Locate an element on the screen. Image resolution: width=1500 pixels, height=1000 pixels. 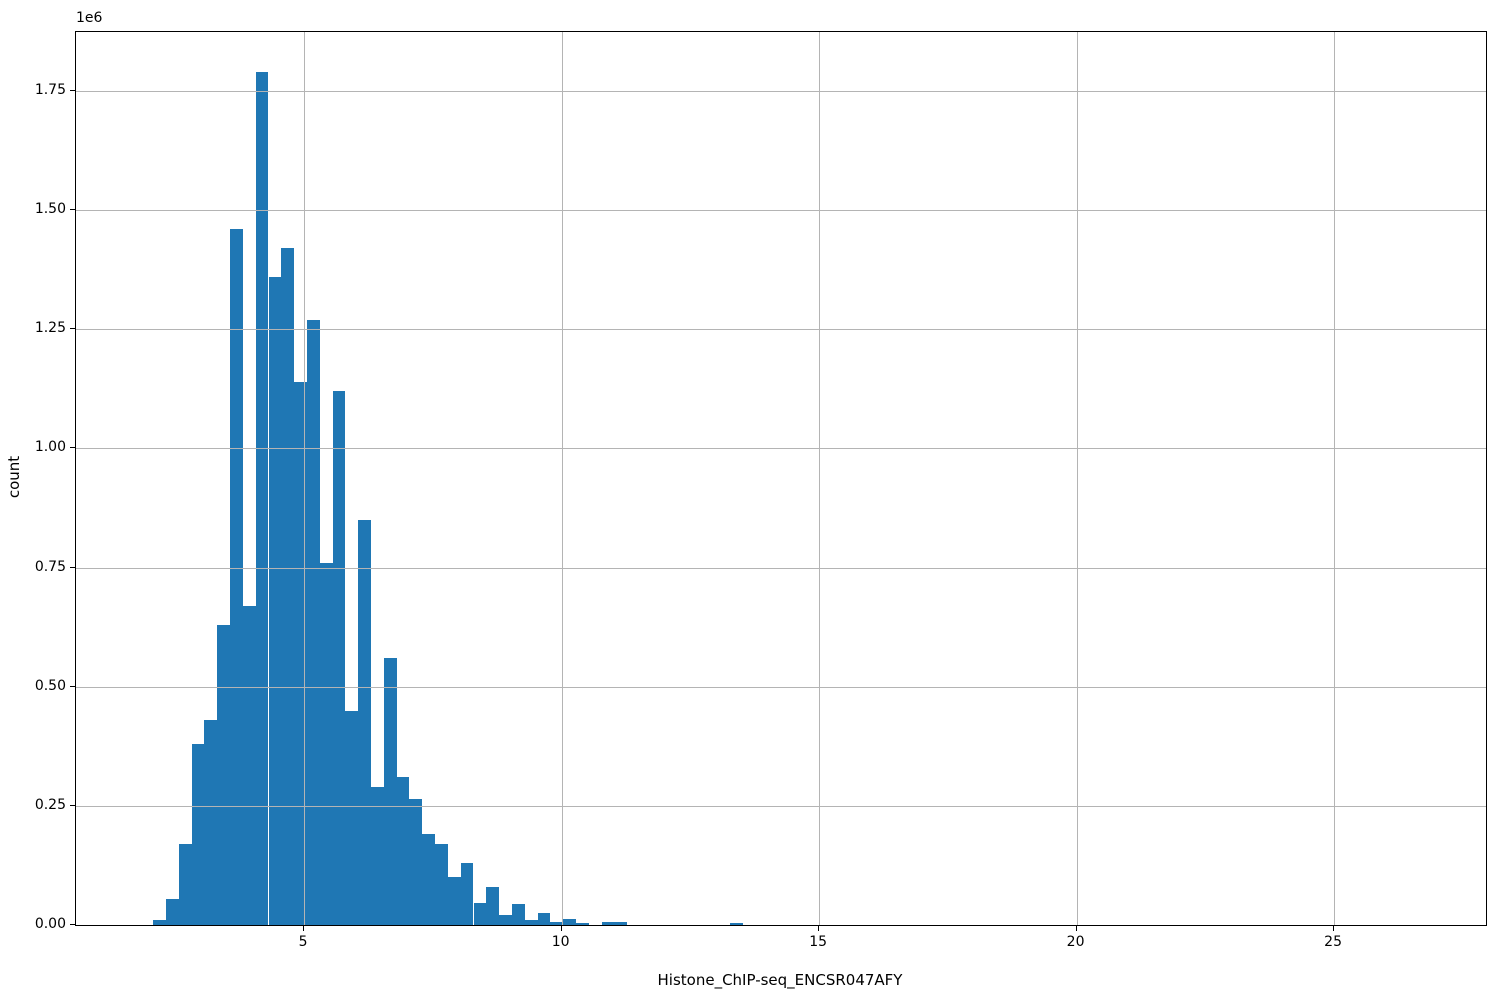
x-tick-label: 5 is located at coordinates (303, 942).